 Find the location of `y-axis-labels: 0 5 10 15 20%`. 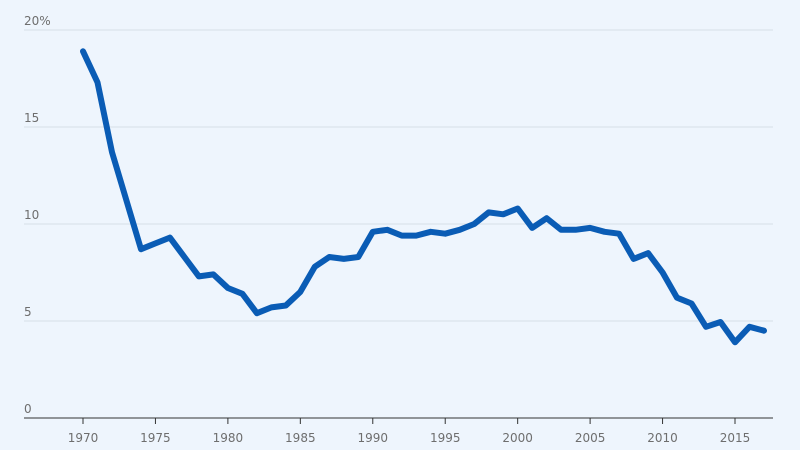

y-axis-labels: 0 5 10 15 20% is located at coordinates (37, 215).